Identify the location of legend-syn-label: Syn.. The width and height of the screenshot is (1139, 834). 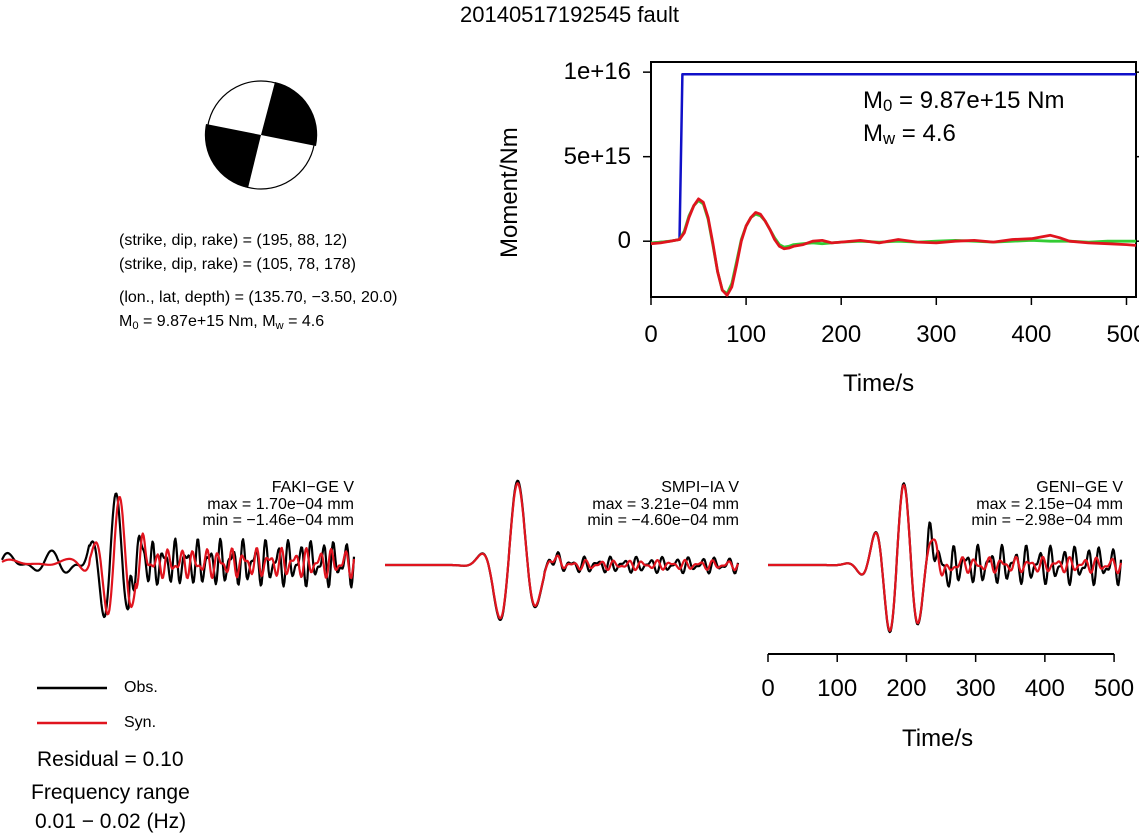
(140, 722).